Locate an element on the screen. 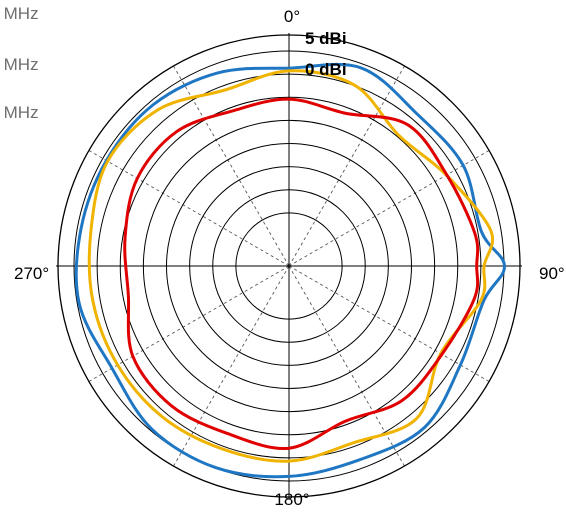  ring-circle is located at coordinates (289, 266).